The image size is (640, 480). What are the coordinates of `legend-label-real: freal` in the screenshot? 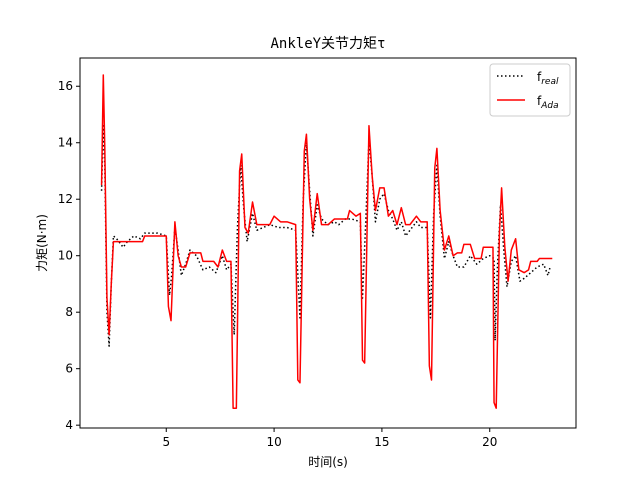 It's located at (548, 78).